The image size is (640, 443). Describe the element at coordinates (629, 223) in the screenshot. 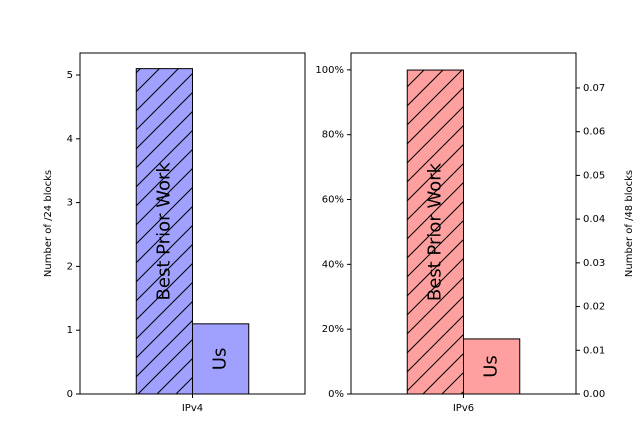

I see `y2-axis-label: Number of /48 blocks` at that location.